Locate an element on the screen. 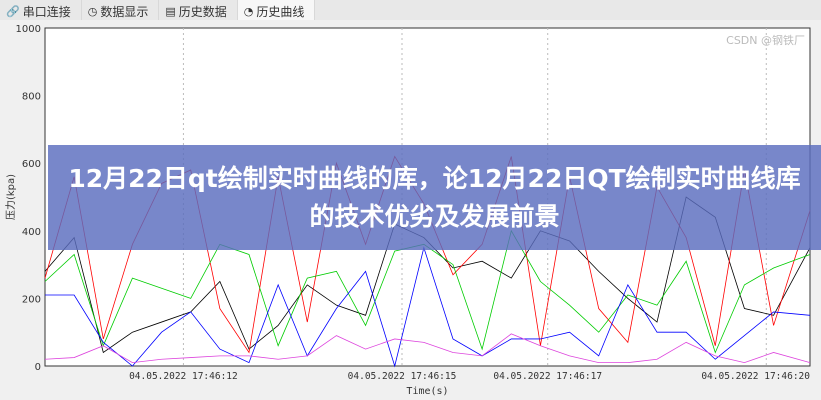  x-tick-label: 04.05.2022 17:46:17 is located at coordinates (547, 376).